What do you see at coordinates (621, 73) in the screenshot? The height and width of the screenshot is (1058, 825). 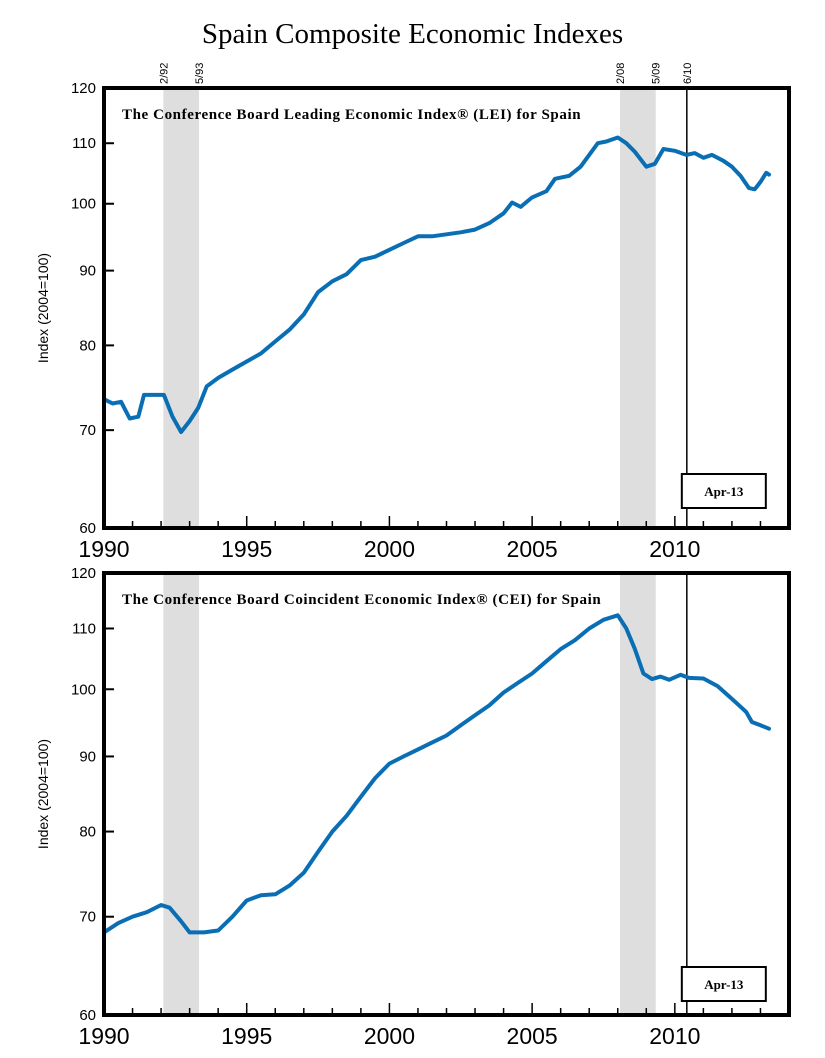 I see `recession-date-label: 2/08` at bounding box center [621, 73].